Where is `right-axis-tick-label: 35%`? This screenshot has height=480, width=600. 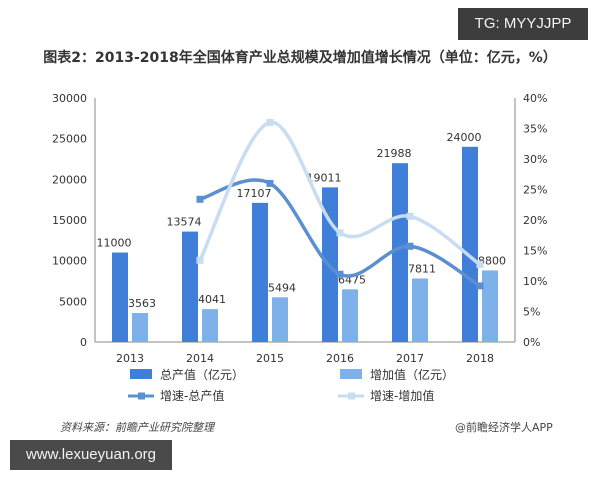 right-axis-tick-label: 35% is located at coordinates (535, 129).